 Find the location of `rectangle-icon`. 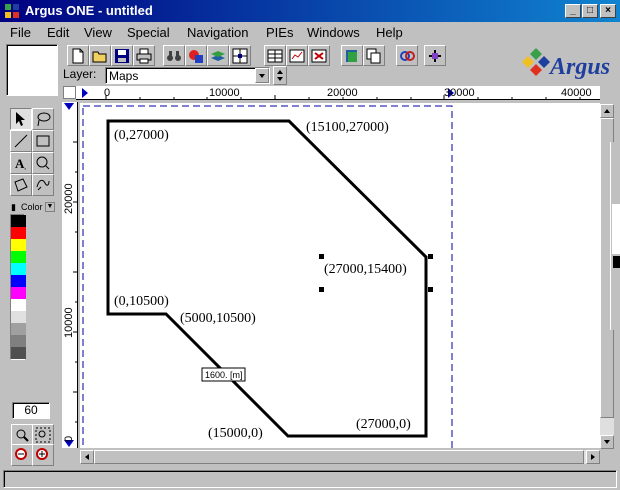

rectangle-icon is located at coordinates (43, 141).